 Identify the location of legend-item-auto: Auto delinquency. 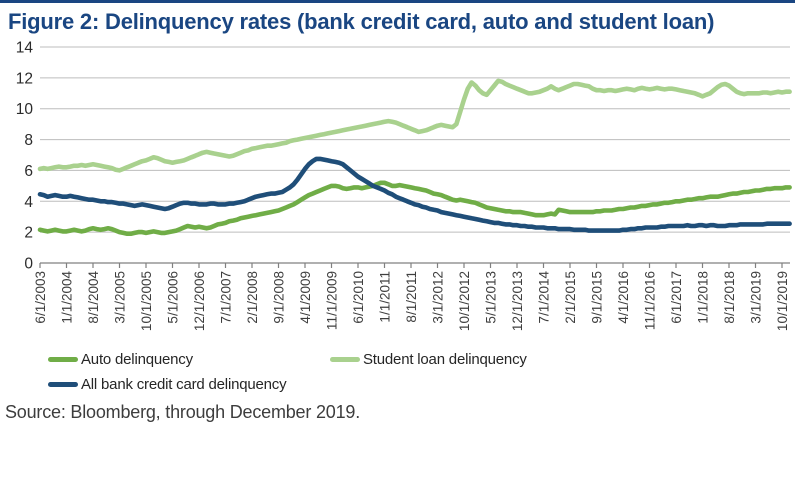
(120, 359).